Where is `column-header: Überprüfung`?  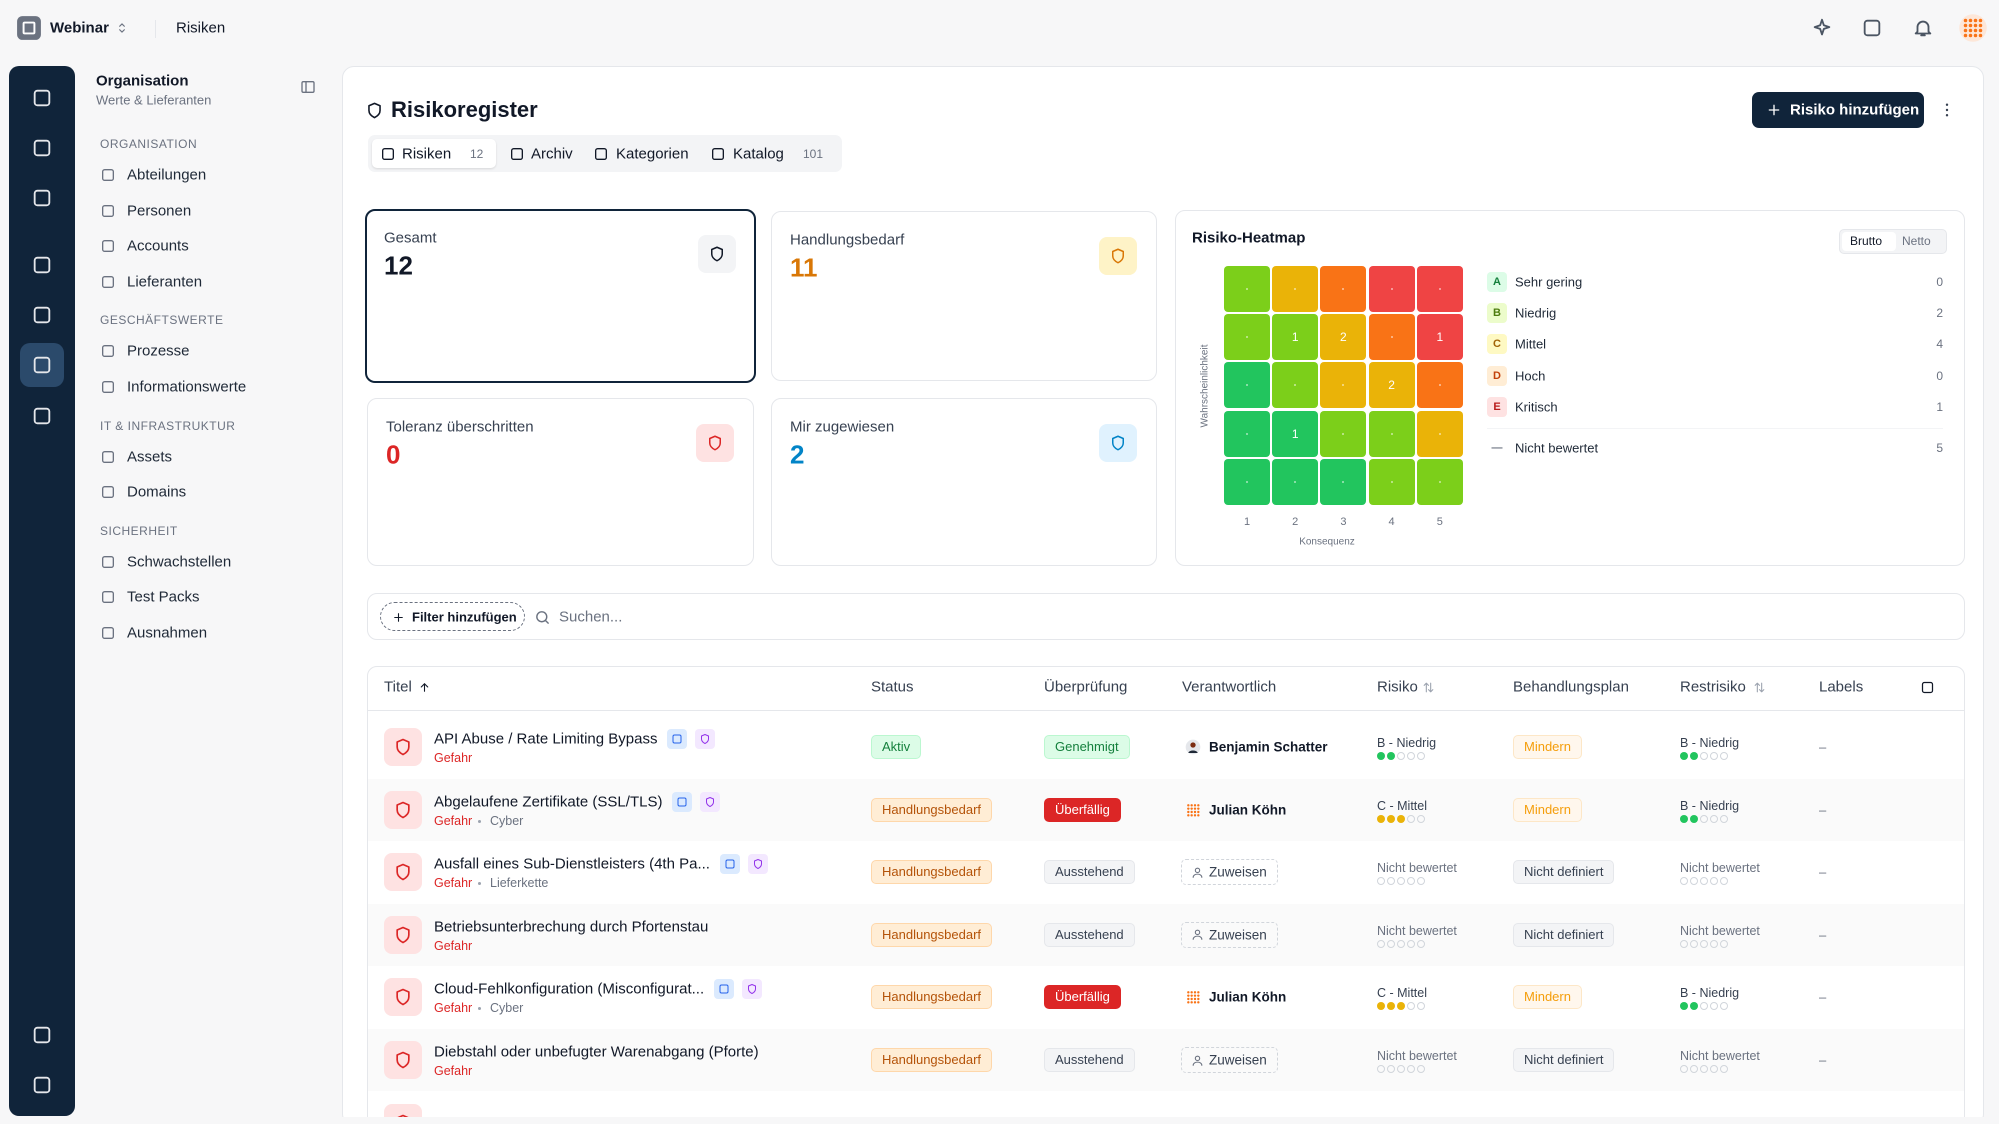 column-header: Überprüfung is located at coordinates (1086, 687).